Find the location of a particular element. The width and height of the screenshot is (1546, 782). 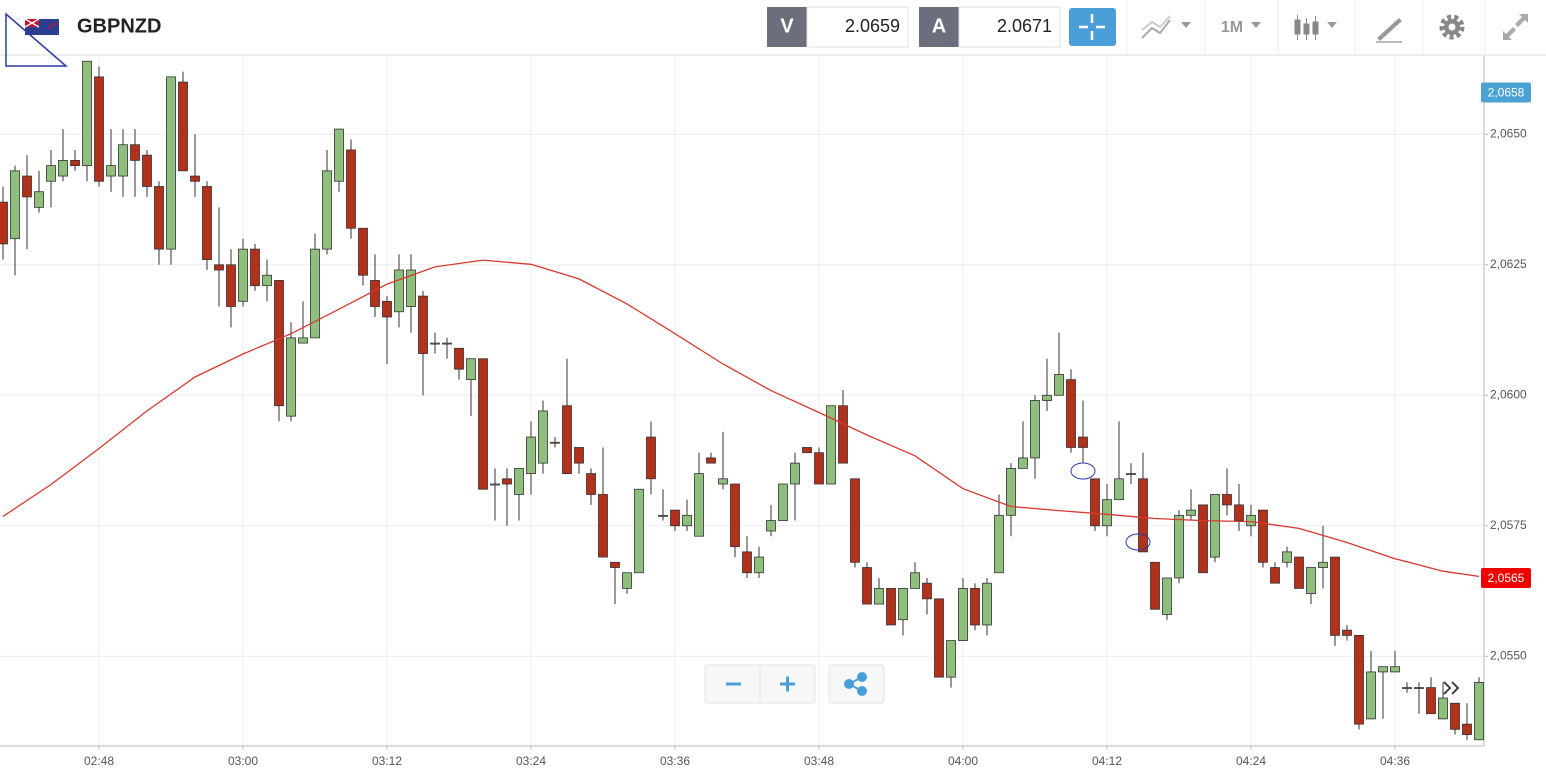

x-tick-label: 02:48 is located at coordinates (99, 761).